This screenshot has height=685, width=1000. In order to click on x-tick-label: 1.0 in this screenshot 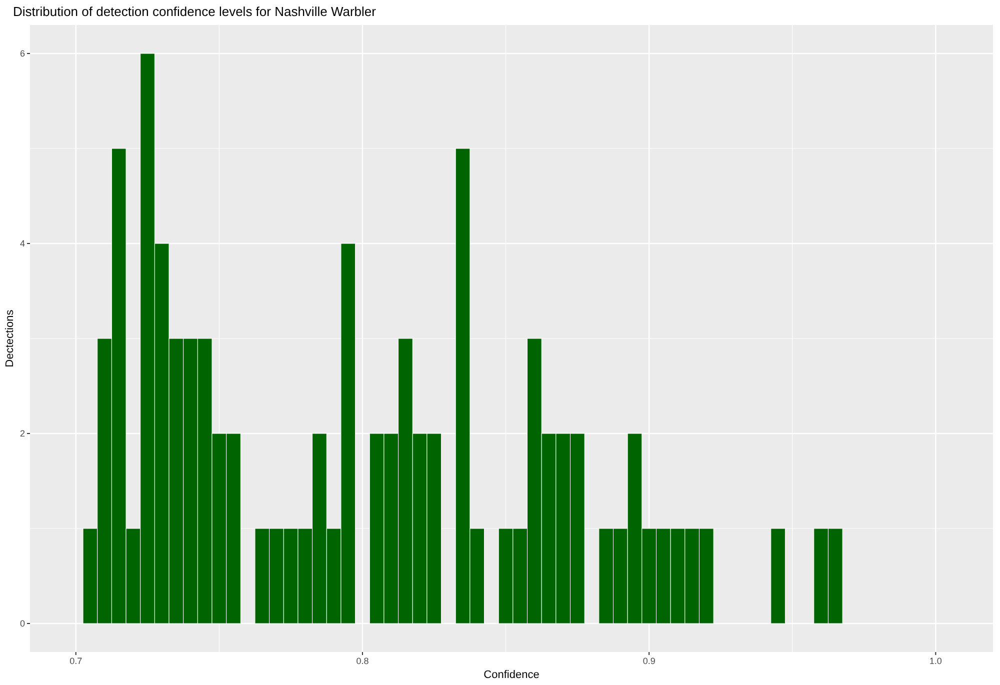, I will do `click(935, 661)`.